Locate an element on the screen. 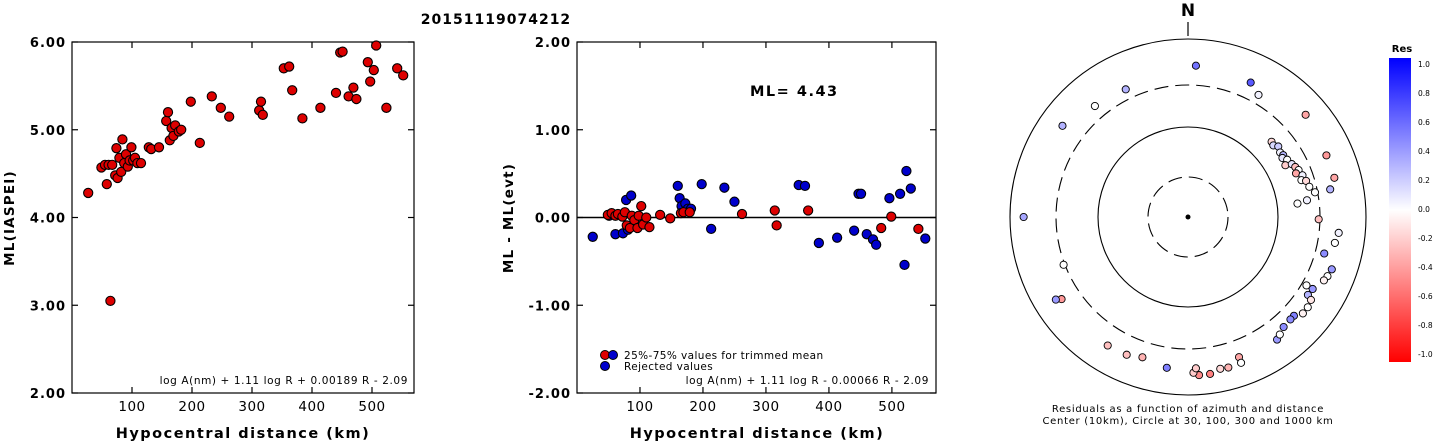 This screenshot has height=441, width=1437. ring-100km is located at coordinates (1188, 217).